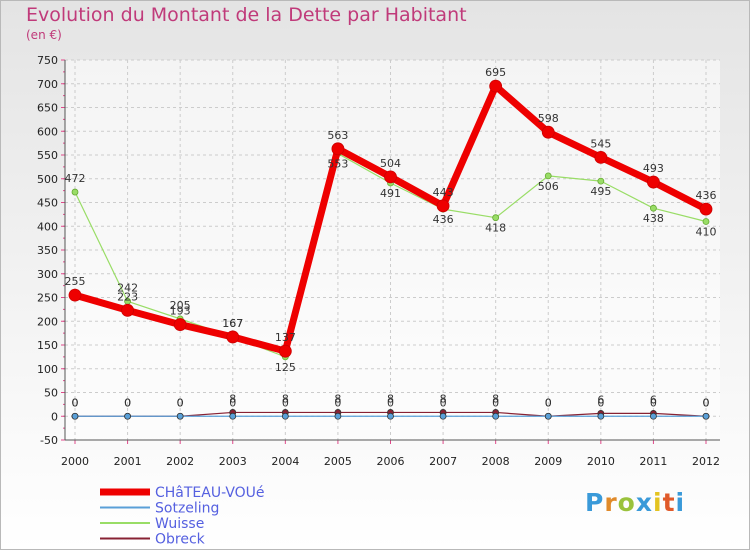 Image resolution: width=750 pixels, height=550 pixels. I want to click on data-label: 598, so click(548, 118).